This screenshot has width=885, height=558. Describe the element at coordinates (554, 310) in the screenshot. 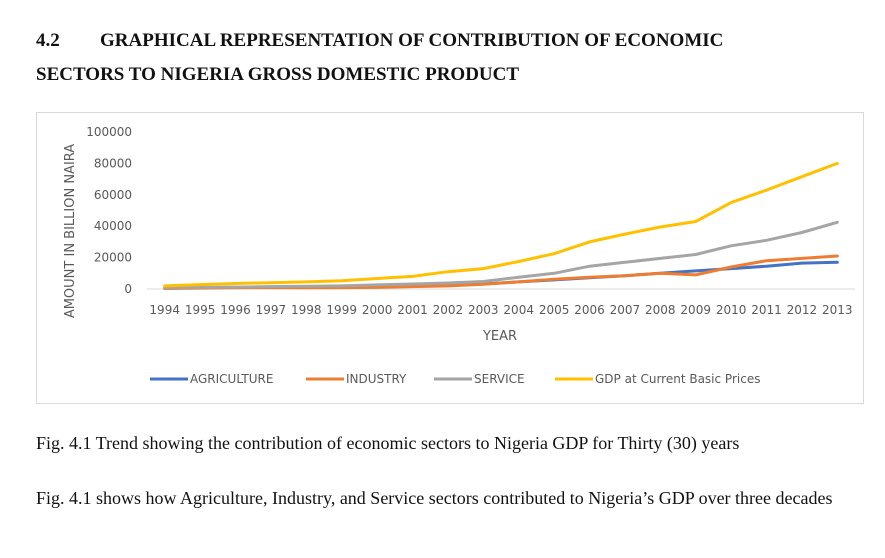

I see `x-tick-label: 2005` at that location.